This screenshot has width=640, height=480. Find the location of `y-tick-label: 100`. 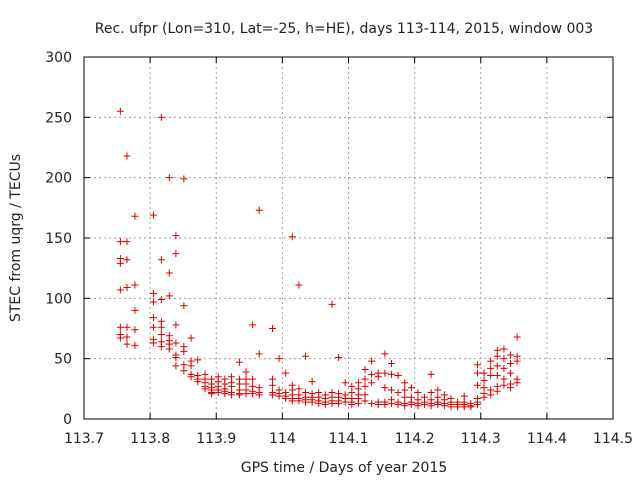

y-tick-label: 100 is located at coordinates (58, 299).